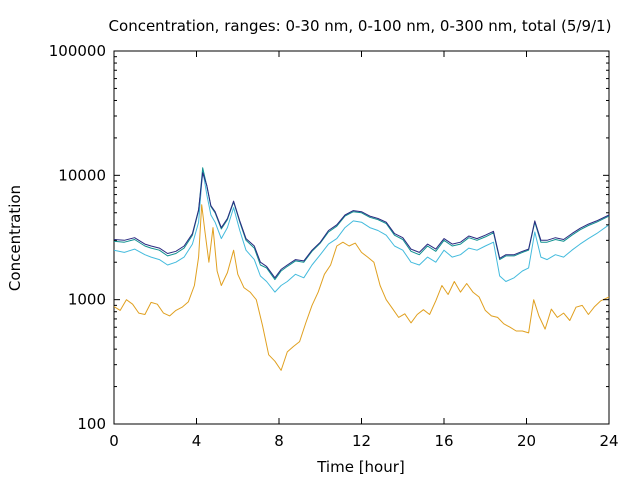 This screenshot has height=480, width=640. I want to click on x-axis-label: Time [hour], so click(360, 467).